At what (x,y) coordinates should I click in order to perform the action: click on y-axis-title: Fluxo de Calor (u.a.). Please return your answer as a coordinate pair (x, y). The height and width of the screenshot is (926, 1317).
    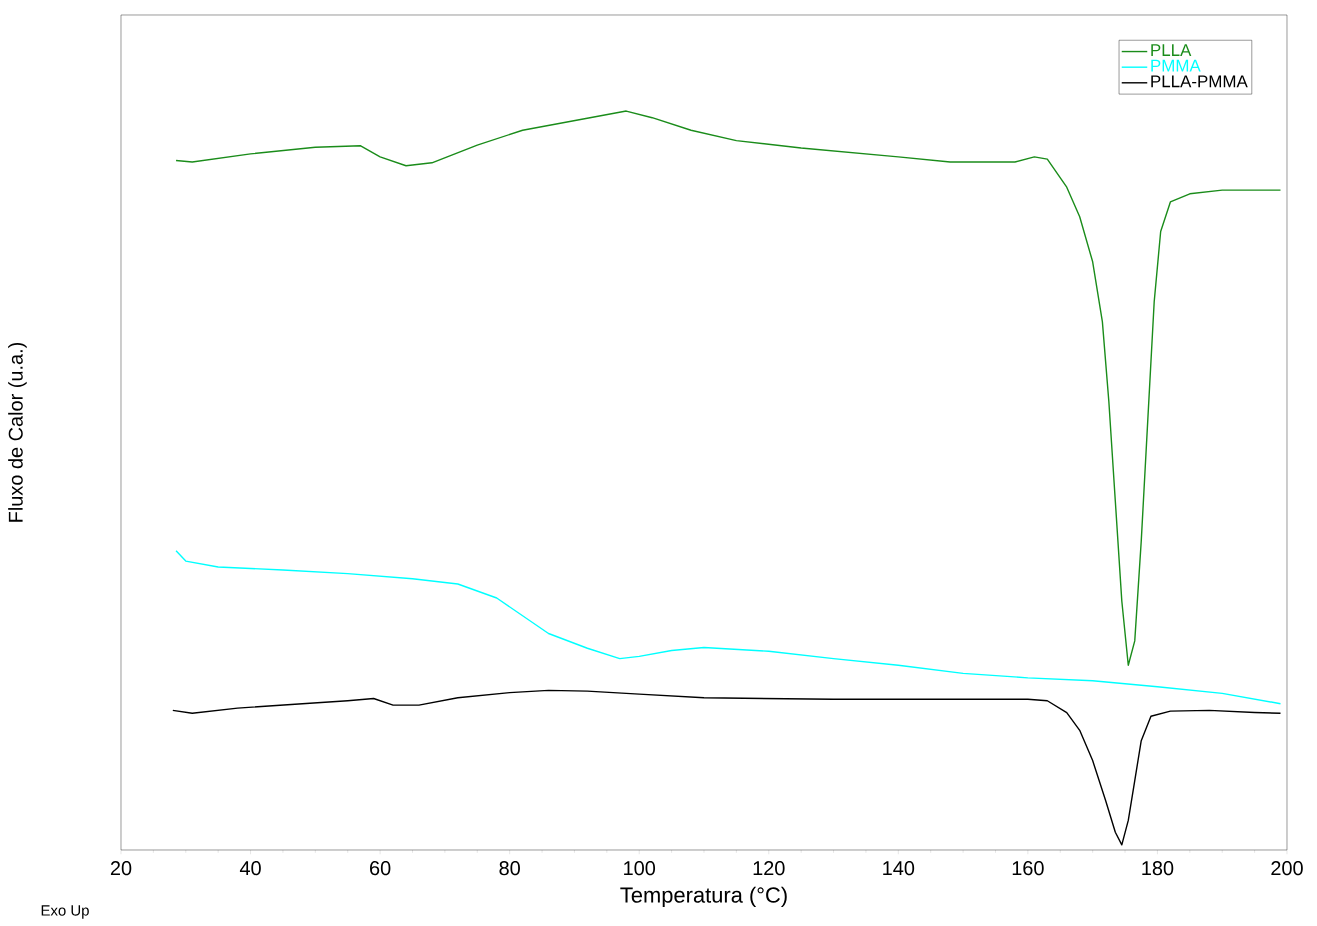
    Looking at the image, I should click on (17, 432).